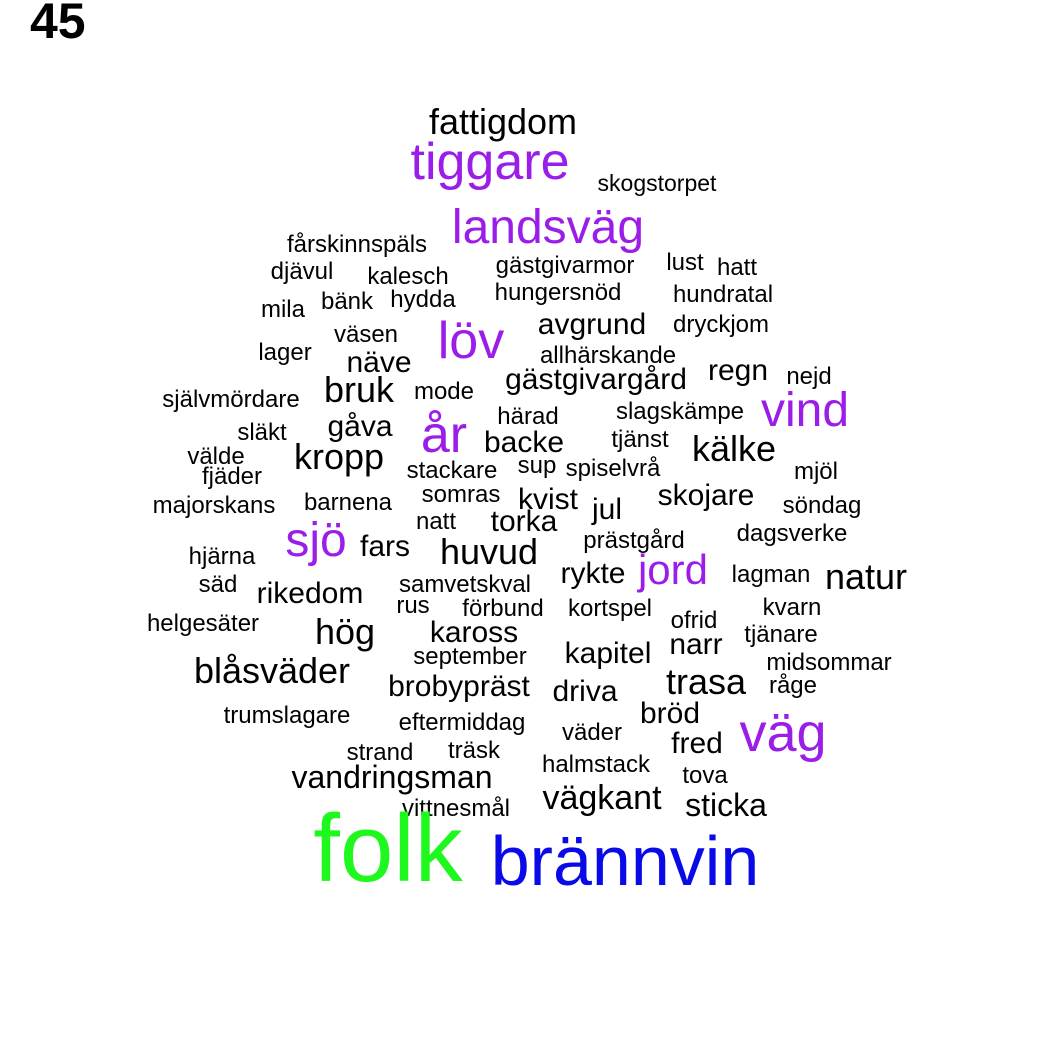 The width and height of the screenshot is (1050, 1050). I want to click on word-bruk: bruk, so click(359, 390).